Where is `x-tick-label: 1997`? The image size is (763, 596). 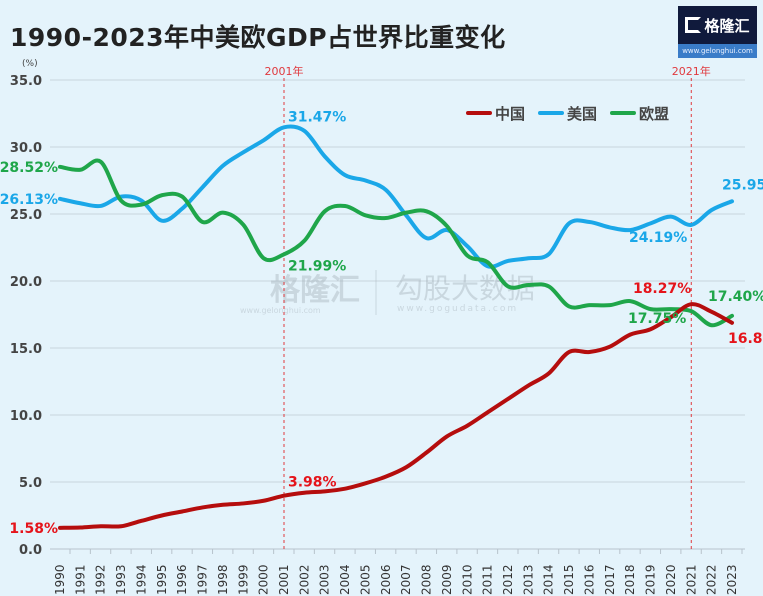
x-tick-label: 1997 is located at coordinates (203, 579).